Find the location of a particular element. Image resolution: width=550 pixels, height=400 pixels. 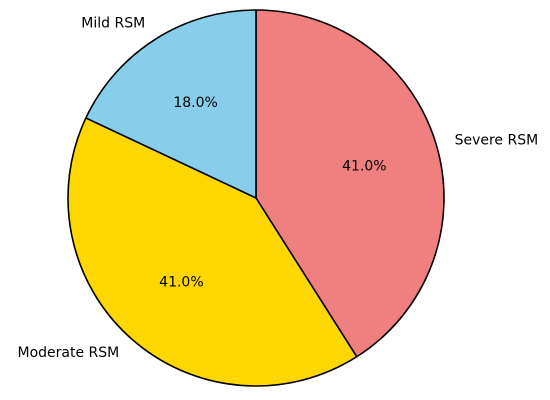

category-label-severe-rsm: Severe RSM is located at coordinates (497, 140).